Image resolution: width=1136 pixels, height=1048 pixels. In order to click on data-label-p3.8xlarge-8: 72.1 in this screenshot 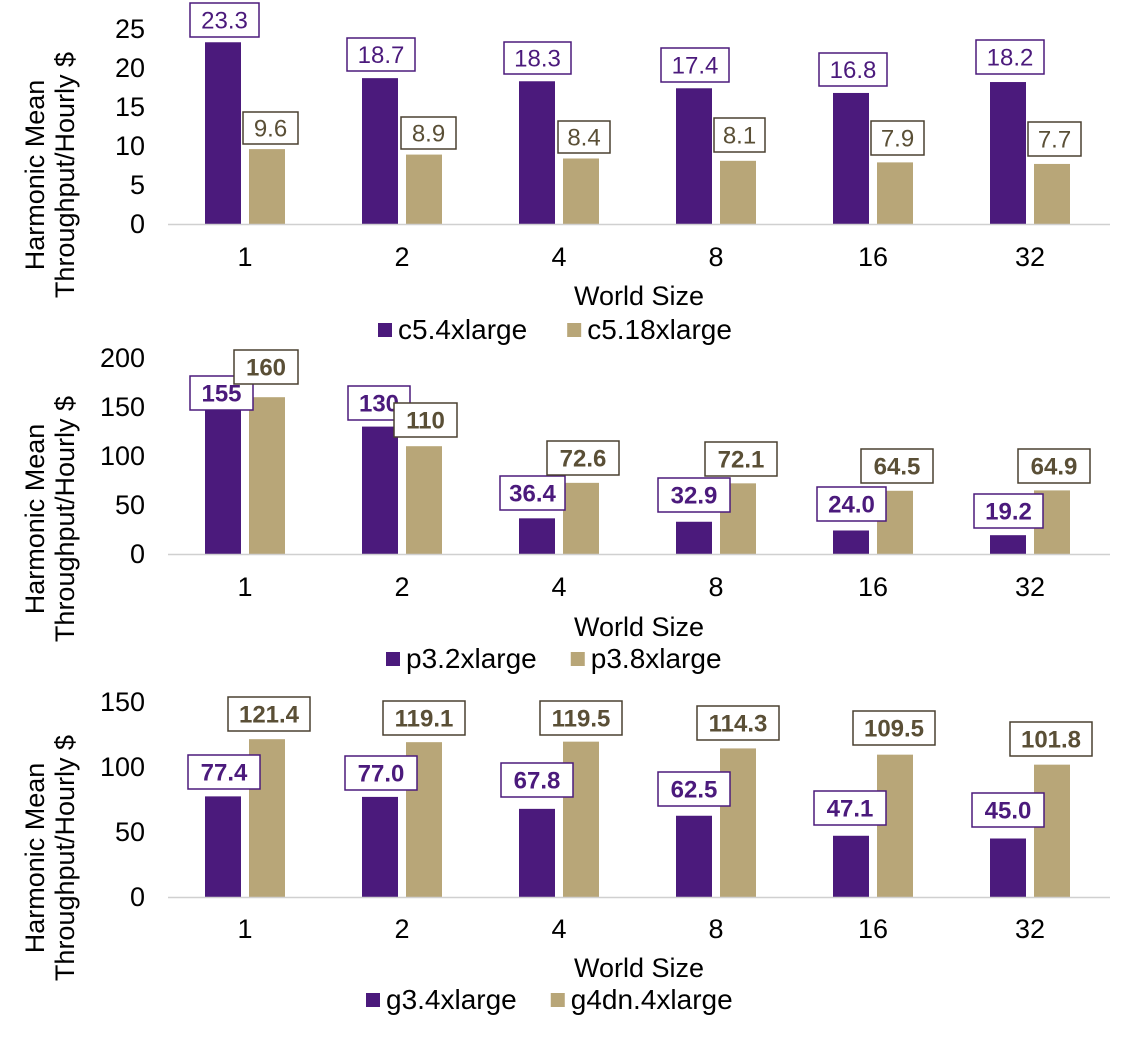, I will do `click(741, 460)`.